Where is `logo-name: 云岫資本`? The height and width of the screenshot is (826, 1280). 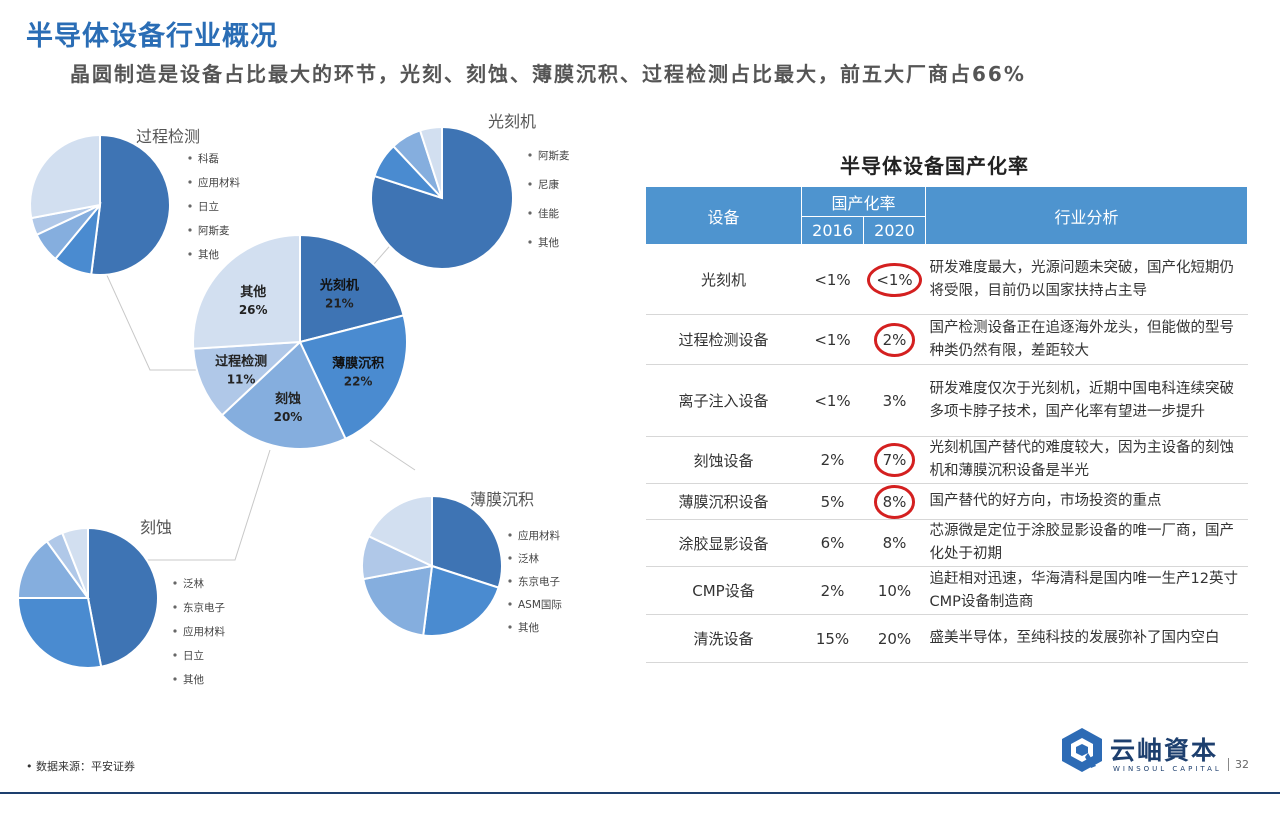 logo-name: 云岫資本 is located at coordinates (1164, 750).